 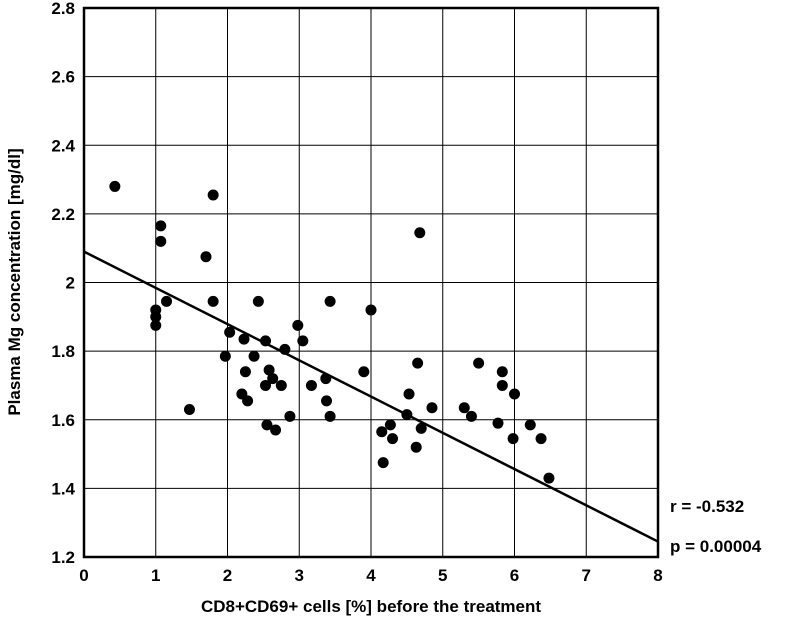 I want to click on y-tick-label: 1.2, so click(x=63, y=557).